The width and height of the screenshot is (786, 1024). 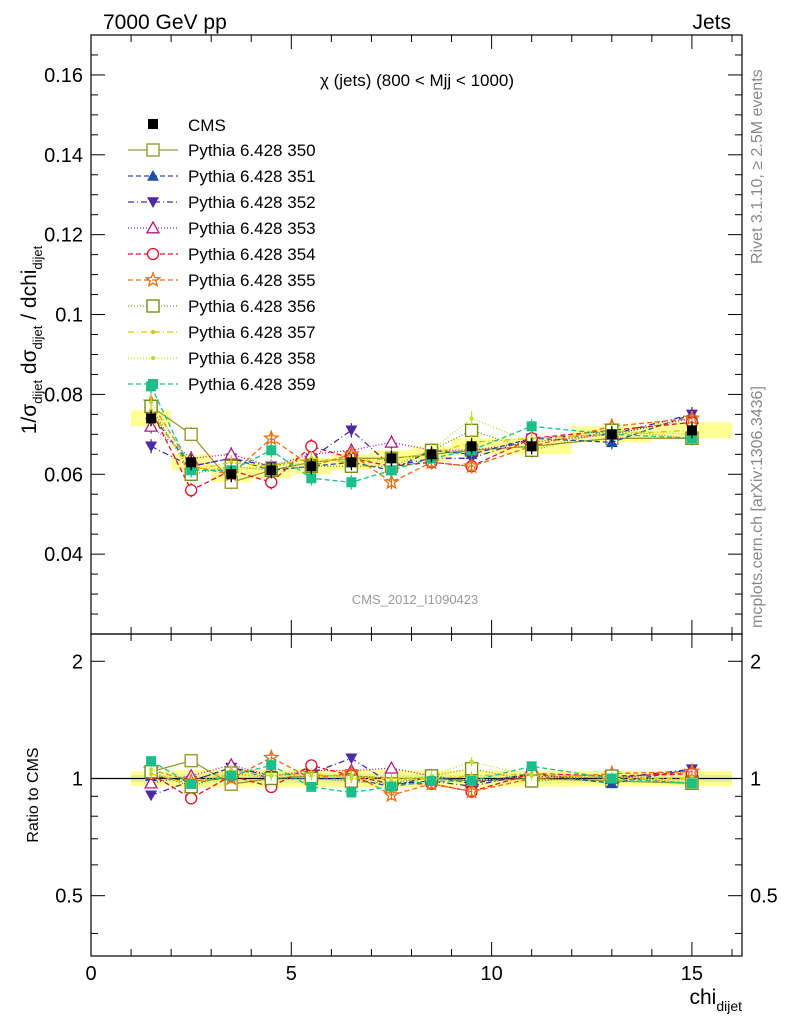 I want to click on ratio-y-tick-label: 0.5, so click(x=69, y=897).